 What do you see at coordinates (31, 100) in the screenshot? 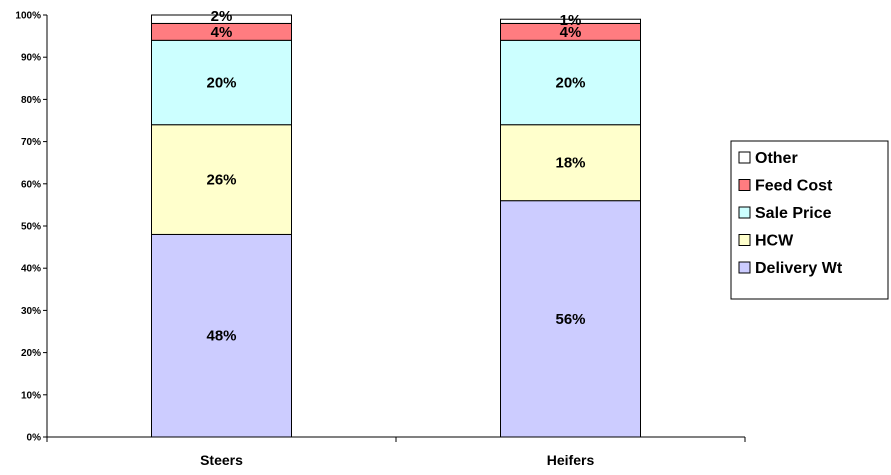
I see `y-tick-label: 80%` at bounding box center [31, 100].